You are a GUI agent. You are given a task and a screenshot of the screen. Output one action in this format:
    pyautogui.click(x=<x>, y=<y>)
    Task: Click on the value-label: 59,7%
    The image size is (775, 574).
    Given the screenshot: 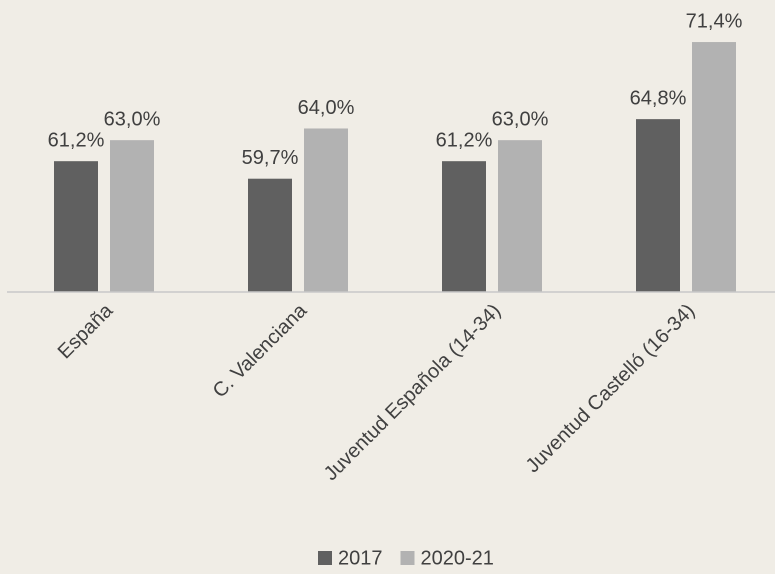 What is the action you would take?
    pyautogui.click(x=270, y=158)
    